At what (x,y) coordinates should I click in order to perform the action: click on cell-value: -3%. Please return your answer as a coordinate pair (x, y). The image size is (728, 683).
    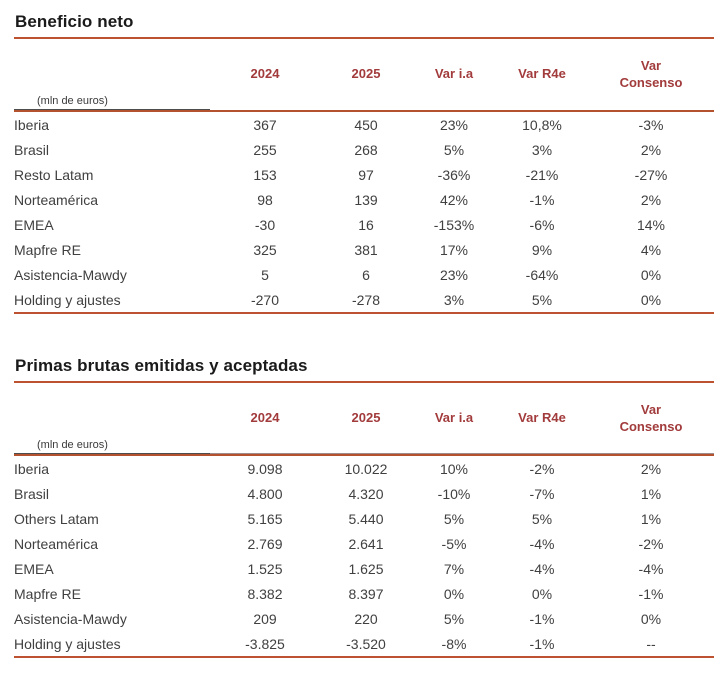
    Looking at the image, I should click on (651, 124).